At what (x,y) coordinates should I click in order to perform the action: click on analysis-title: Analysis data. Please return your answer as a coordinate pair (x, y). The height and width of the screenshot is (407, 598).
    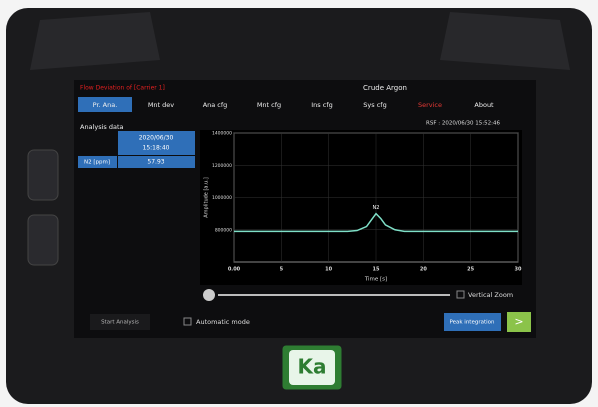
    Looking at the image, I should click on (102, 127).